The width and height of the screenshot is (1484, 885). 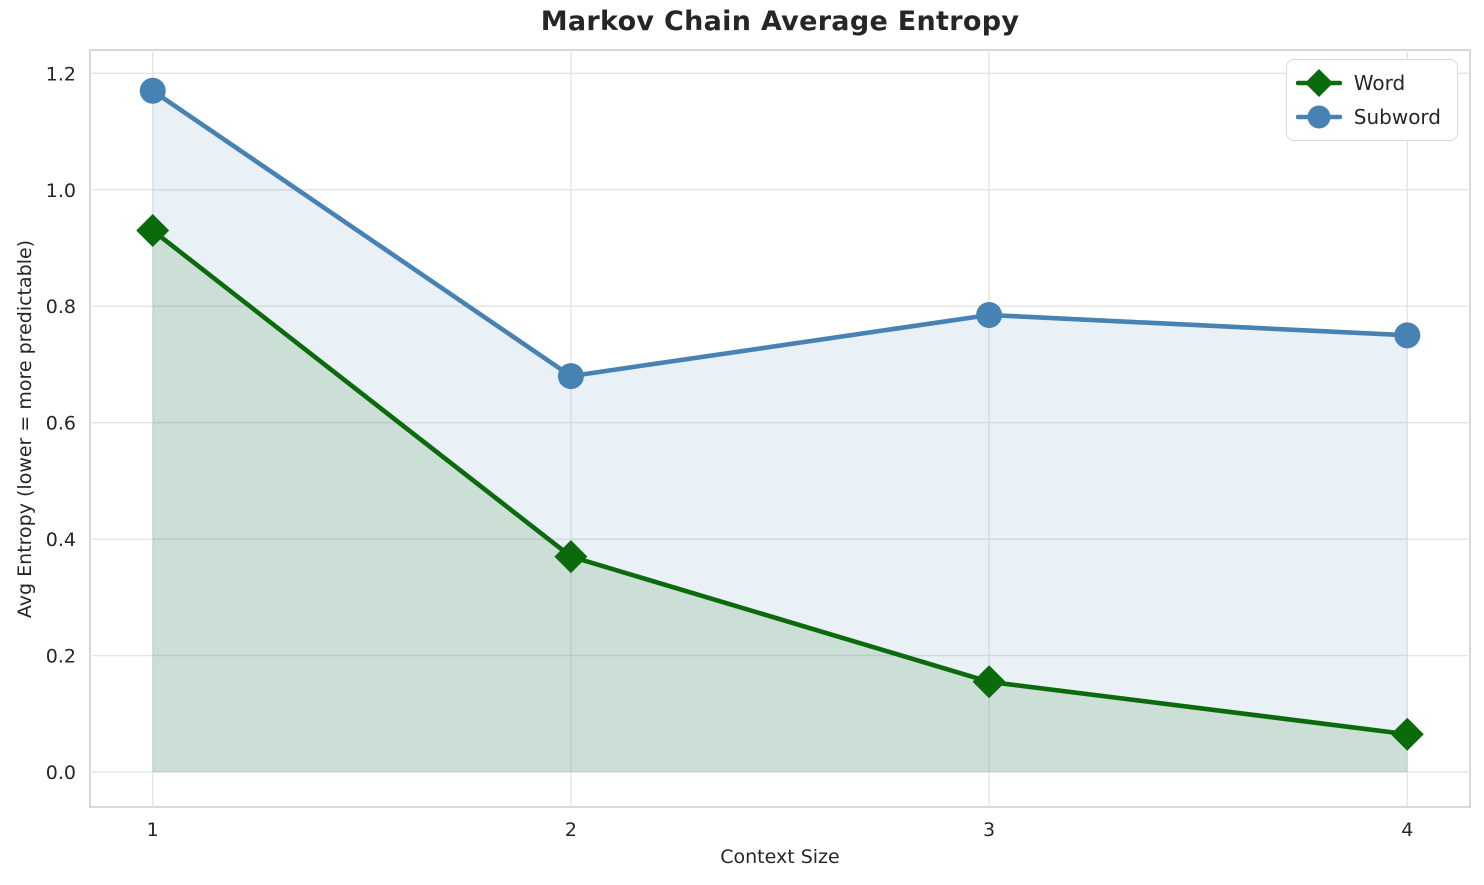 What do you see at coordinates (780, 21) in the screenshot?
I see `chart-title: Markov Chain Average Entropy` at bounding box center [780, 21].